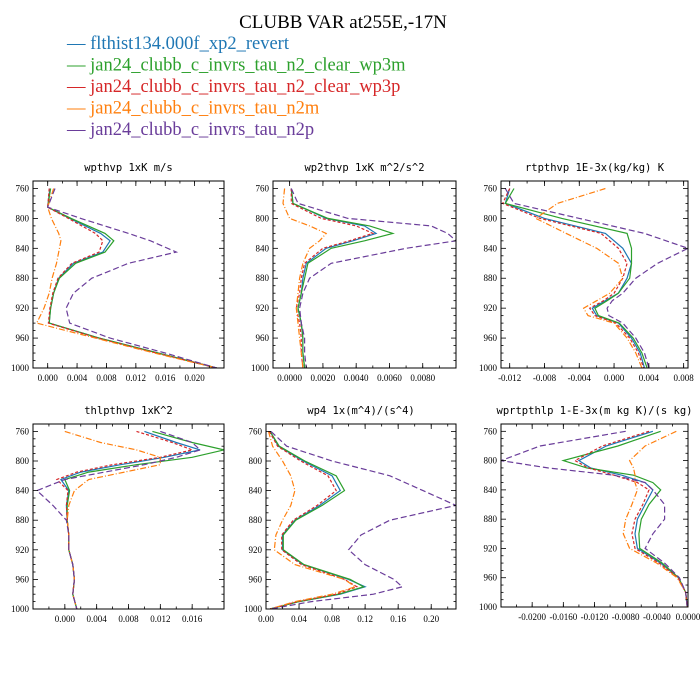  What do you see at coordinates (595, 617) in the screenshot?
I see `x-tick-label: -0.0120` at bounding box center [595, 617].